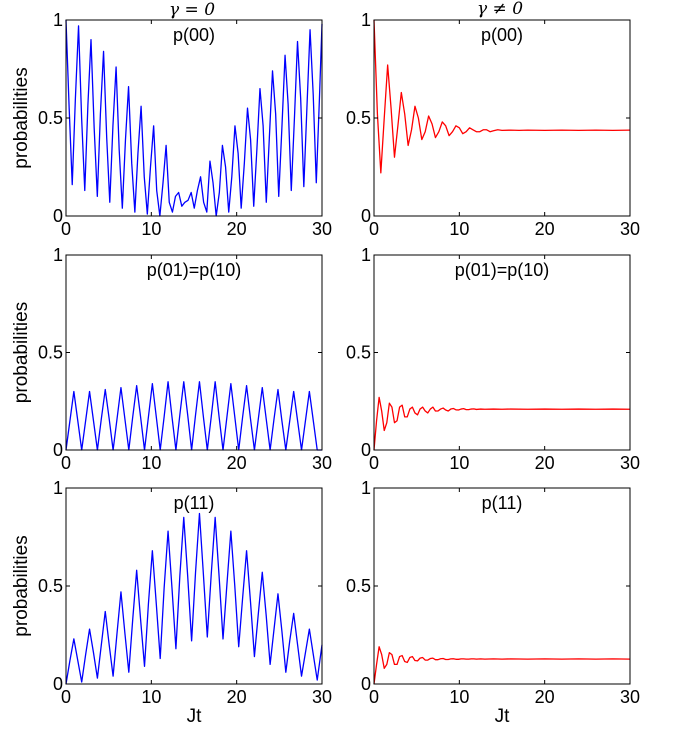  I want to click on panel-3: 0 10 20 30 0 0.5 1 p(01)=p(10) probabilities, so click(171, 359).